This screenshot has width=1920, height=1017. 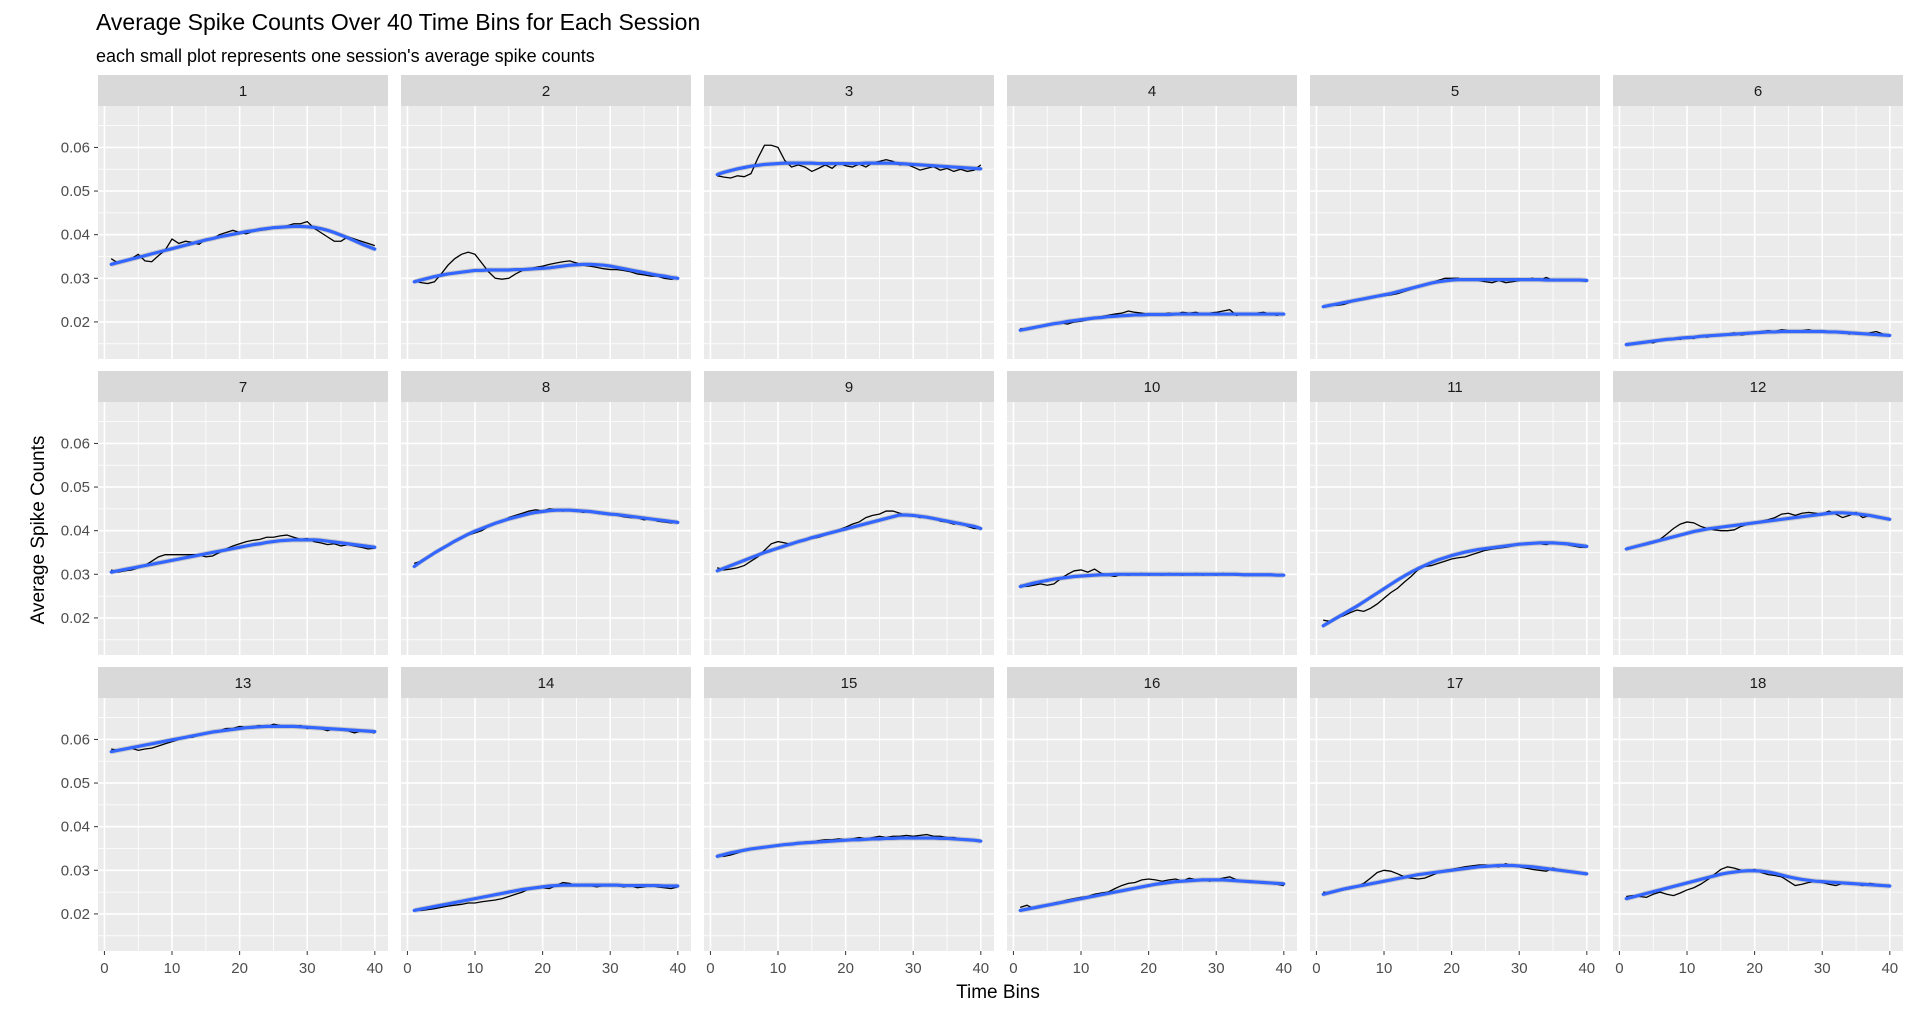 I want to click on x-axis-label: Time Bins, so click(x=998, y=992).